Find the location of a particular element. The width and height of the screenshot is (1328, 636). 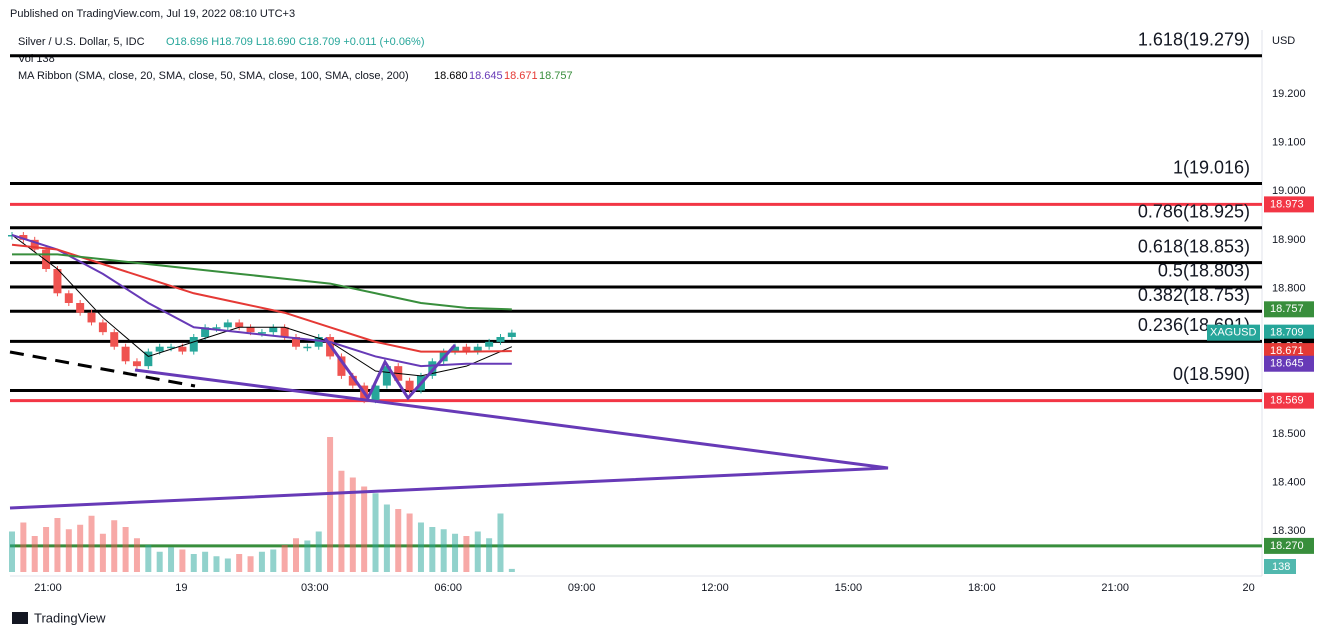

symbol-tag-label: XAGUSD is located at coordinates (1233, 333).